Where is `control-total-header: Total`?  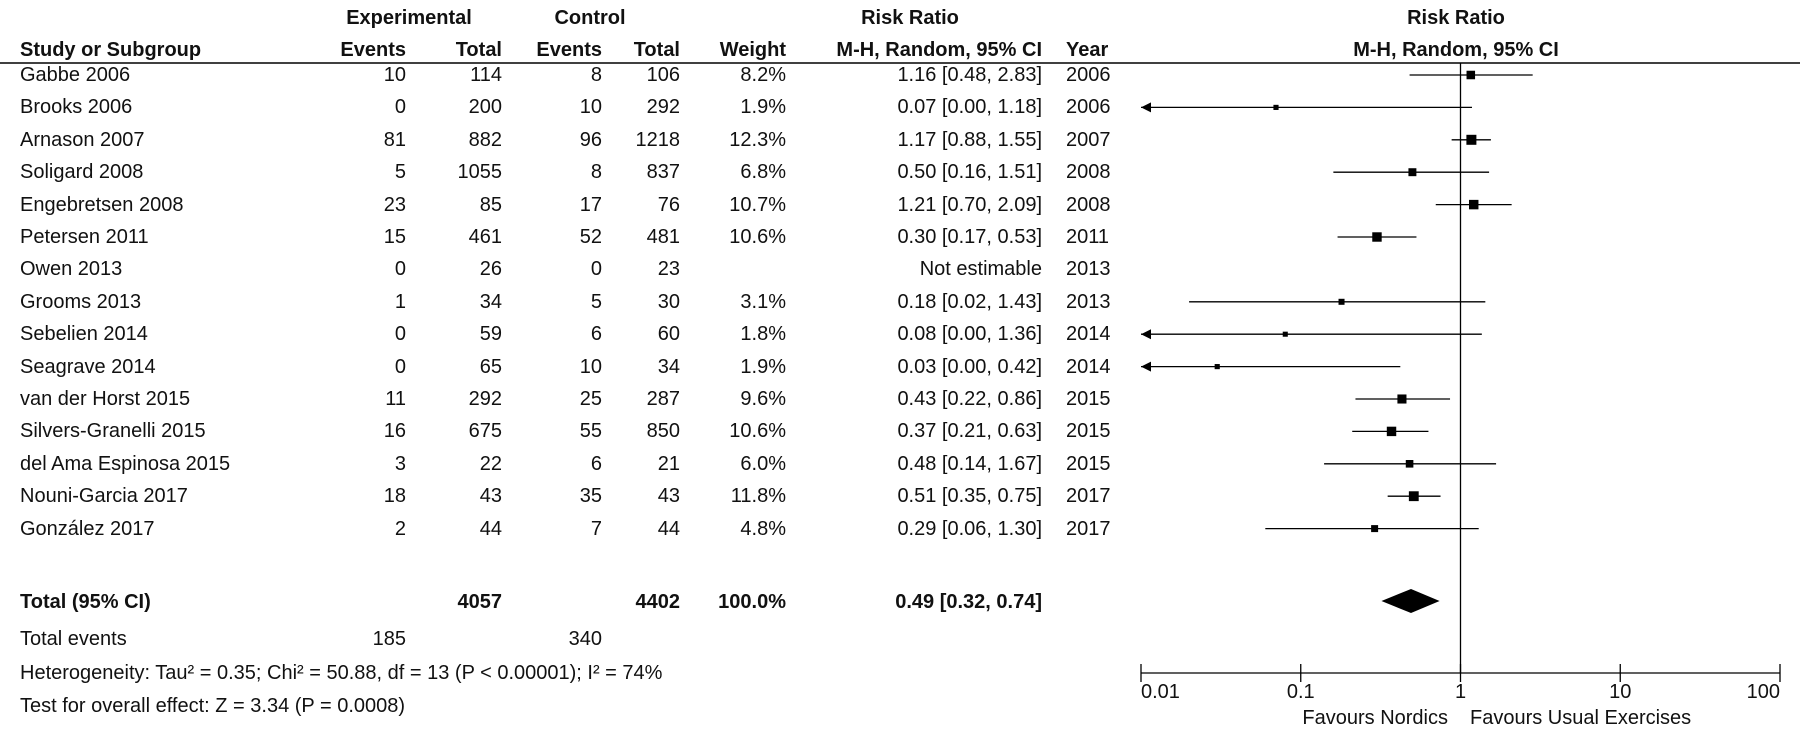 control-total-header: Total is located at coordinates (656, 50).